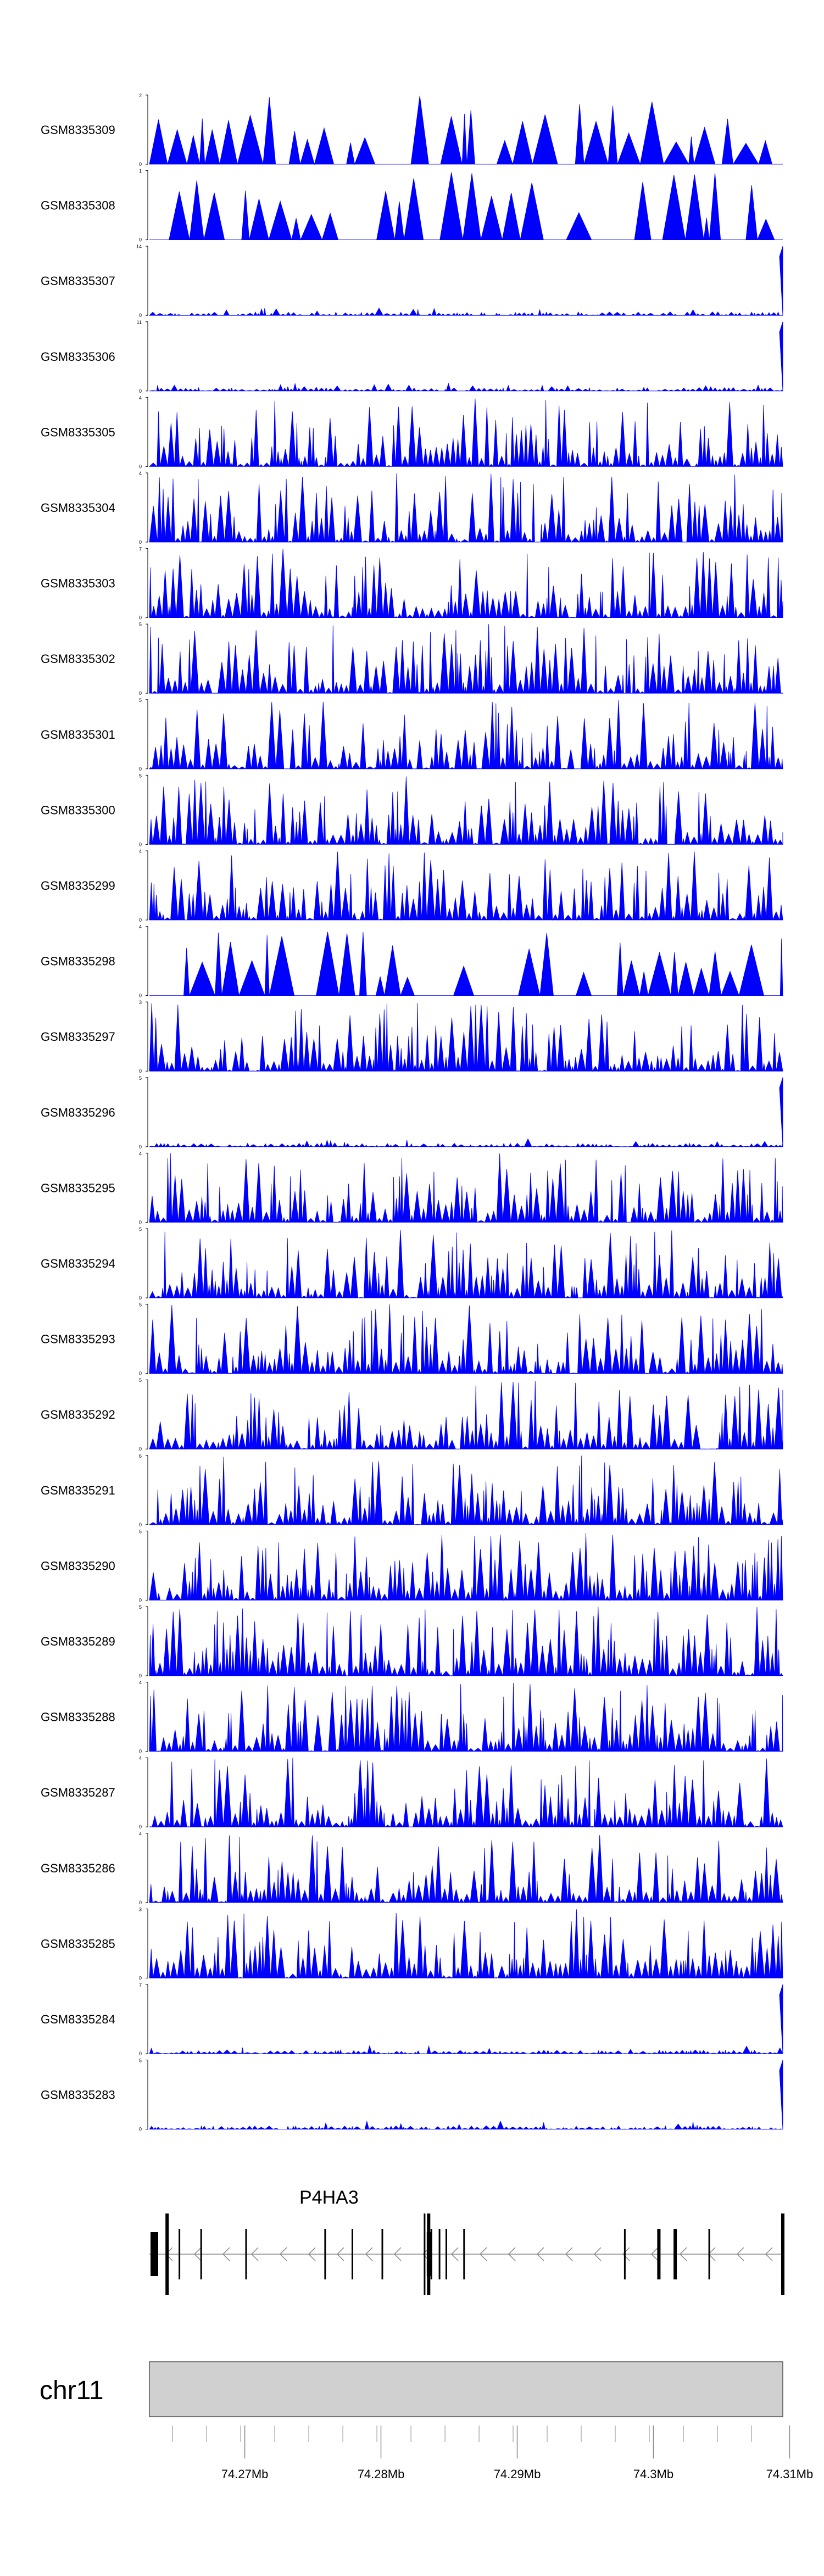  I want to click on track-label: GSM8335294, so click(78, 1263).